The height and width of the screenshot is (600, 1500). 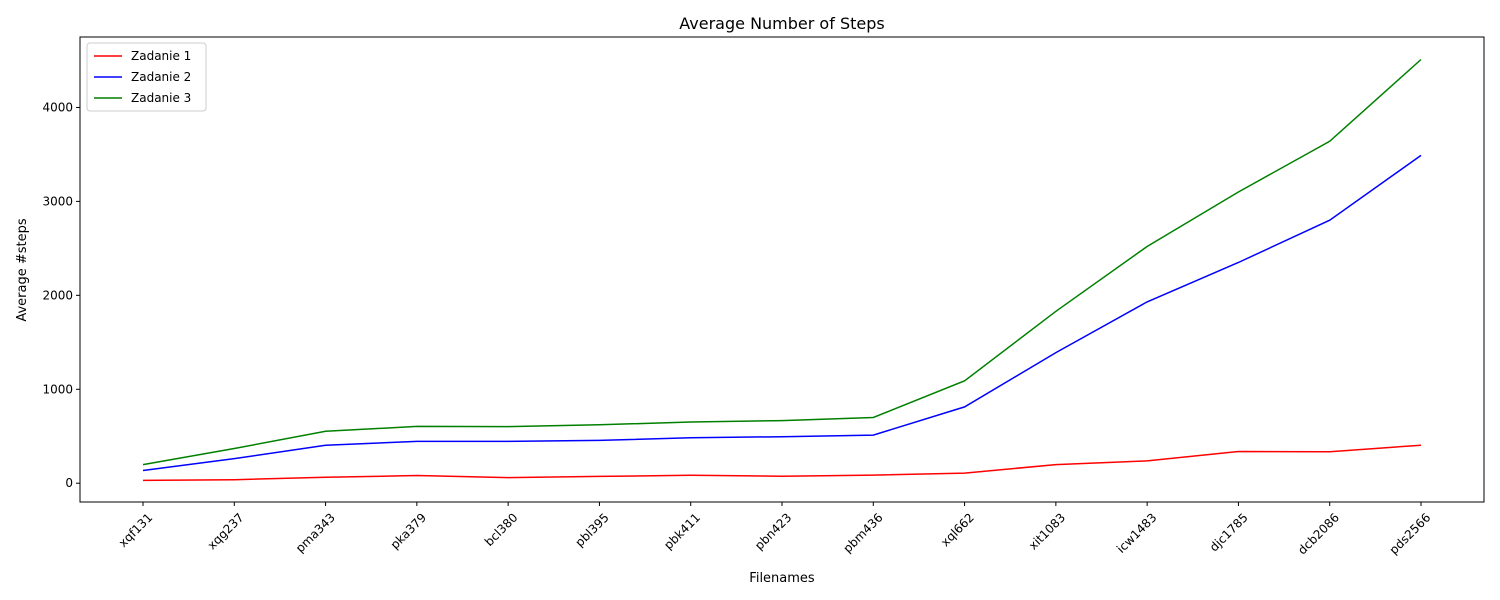 I want to click on x-tick-label: djc1785, so click(x=1229, y=532).